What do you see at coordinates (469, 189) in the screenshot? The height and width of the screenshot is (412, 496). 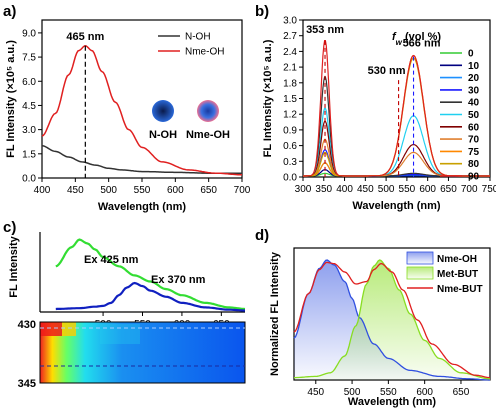 I see `panel-b-xtick-label: 700` at bounding box center [469, 189].